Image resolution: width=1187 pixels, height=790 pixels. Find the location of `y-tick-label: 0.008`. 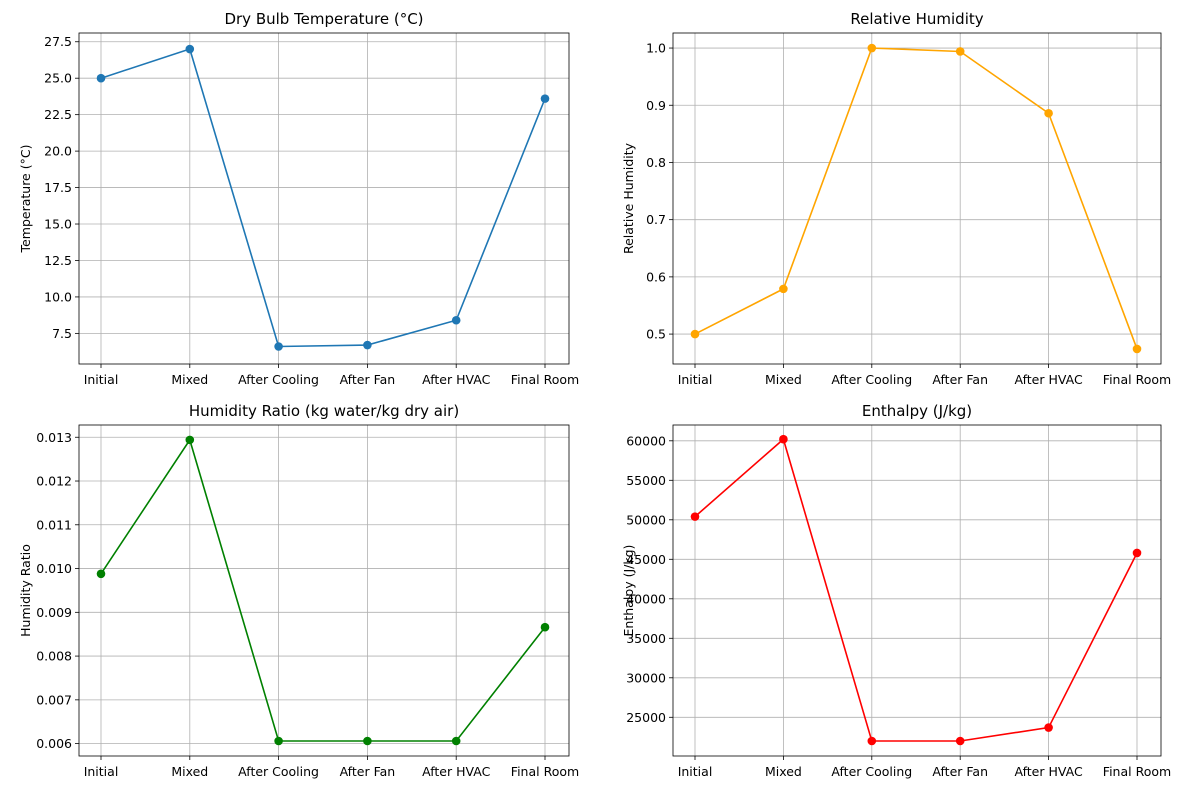

y-tick-label: 0.008 is located at coordinates (54, 656).